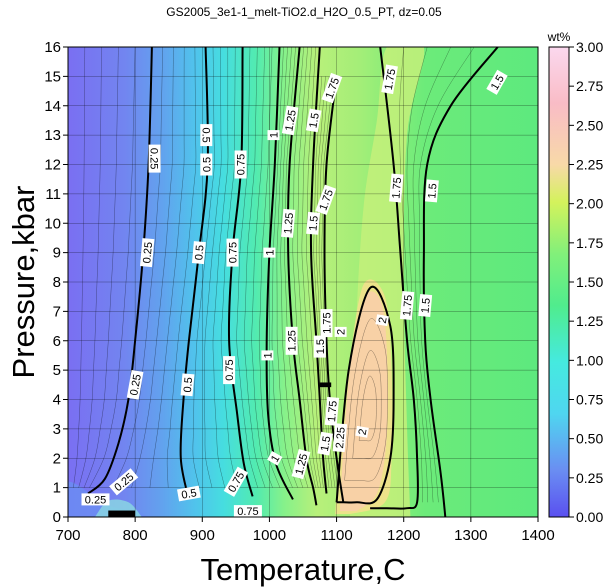 Image resolution: width=608 pixels, height=587 pixels. Describe the element at coordinates (135, 535) in the screenshot. I see `x-tick-label: 800` at that location.